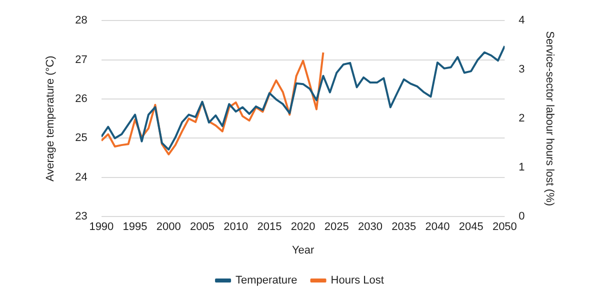 The image size is (600, 300). I want to click on legend-label: Hours Lost, so click(357, 280).